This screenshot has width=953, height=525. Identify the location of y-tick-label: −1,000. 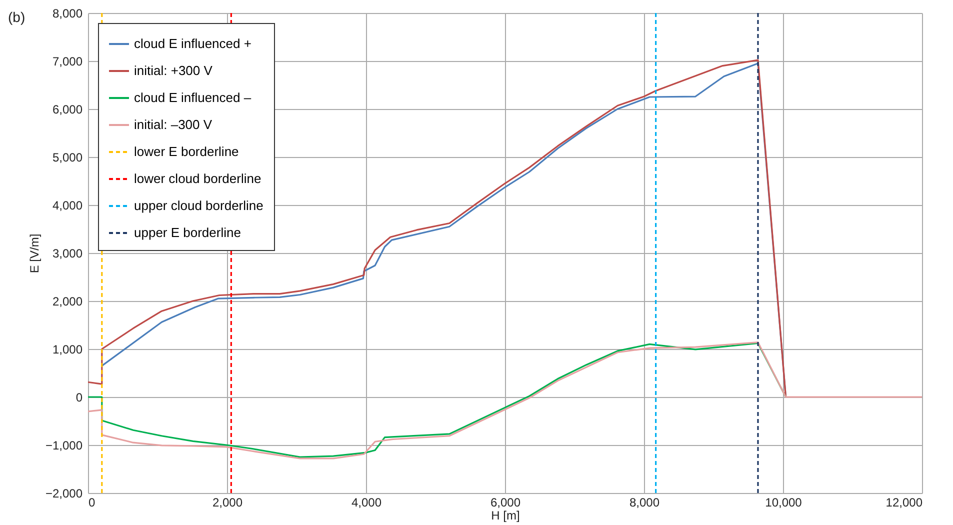
(64, 445).